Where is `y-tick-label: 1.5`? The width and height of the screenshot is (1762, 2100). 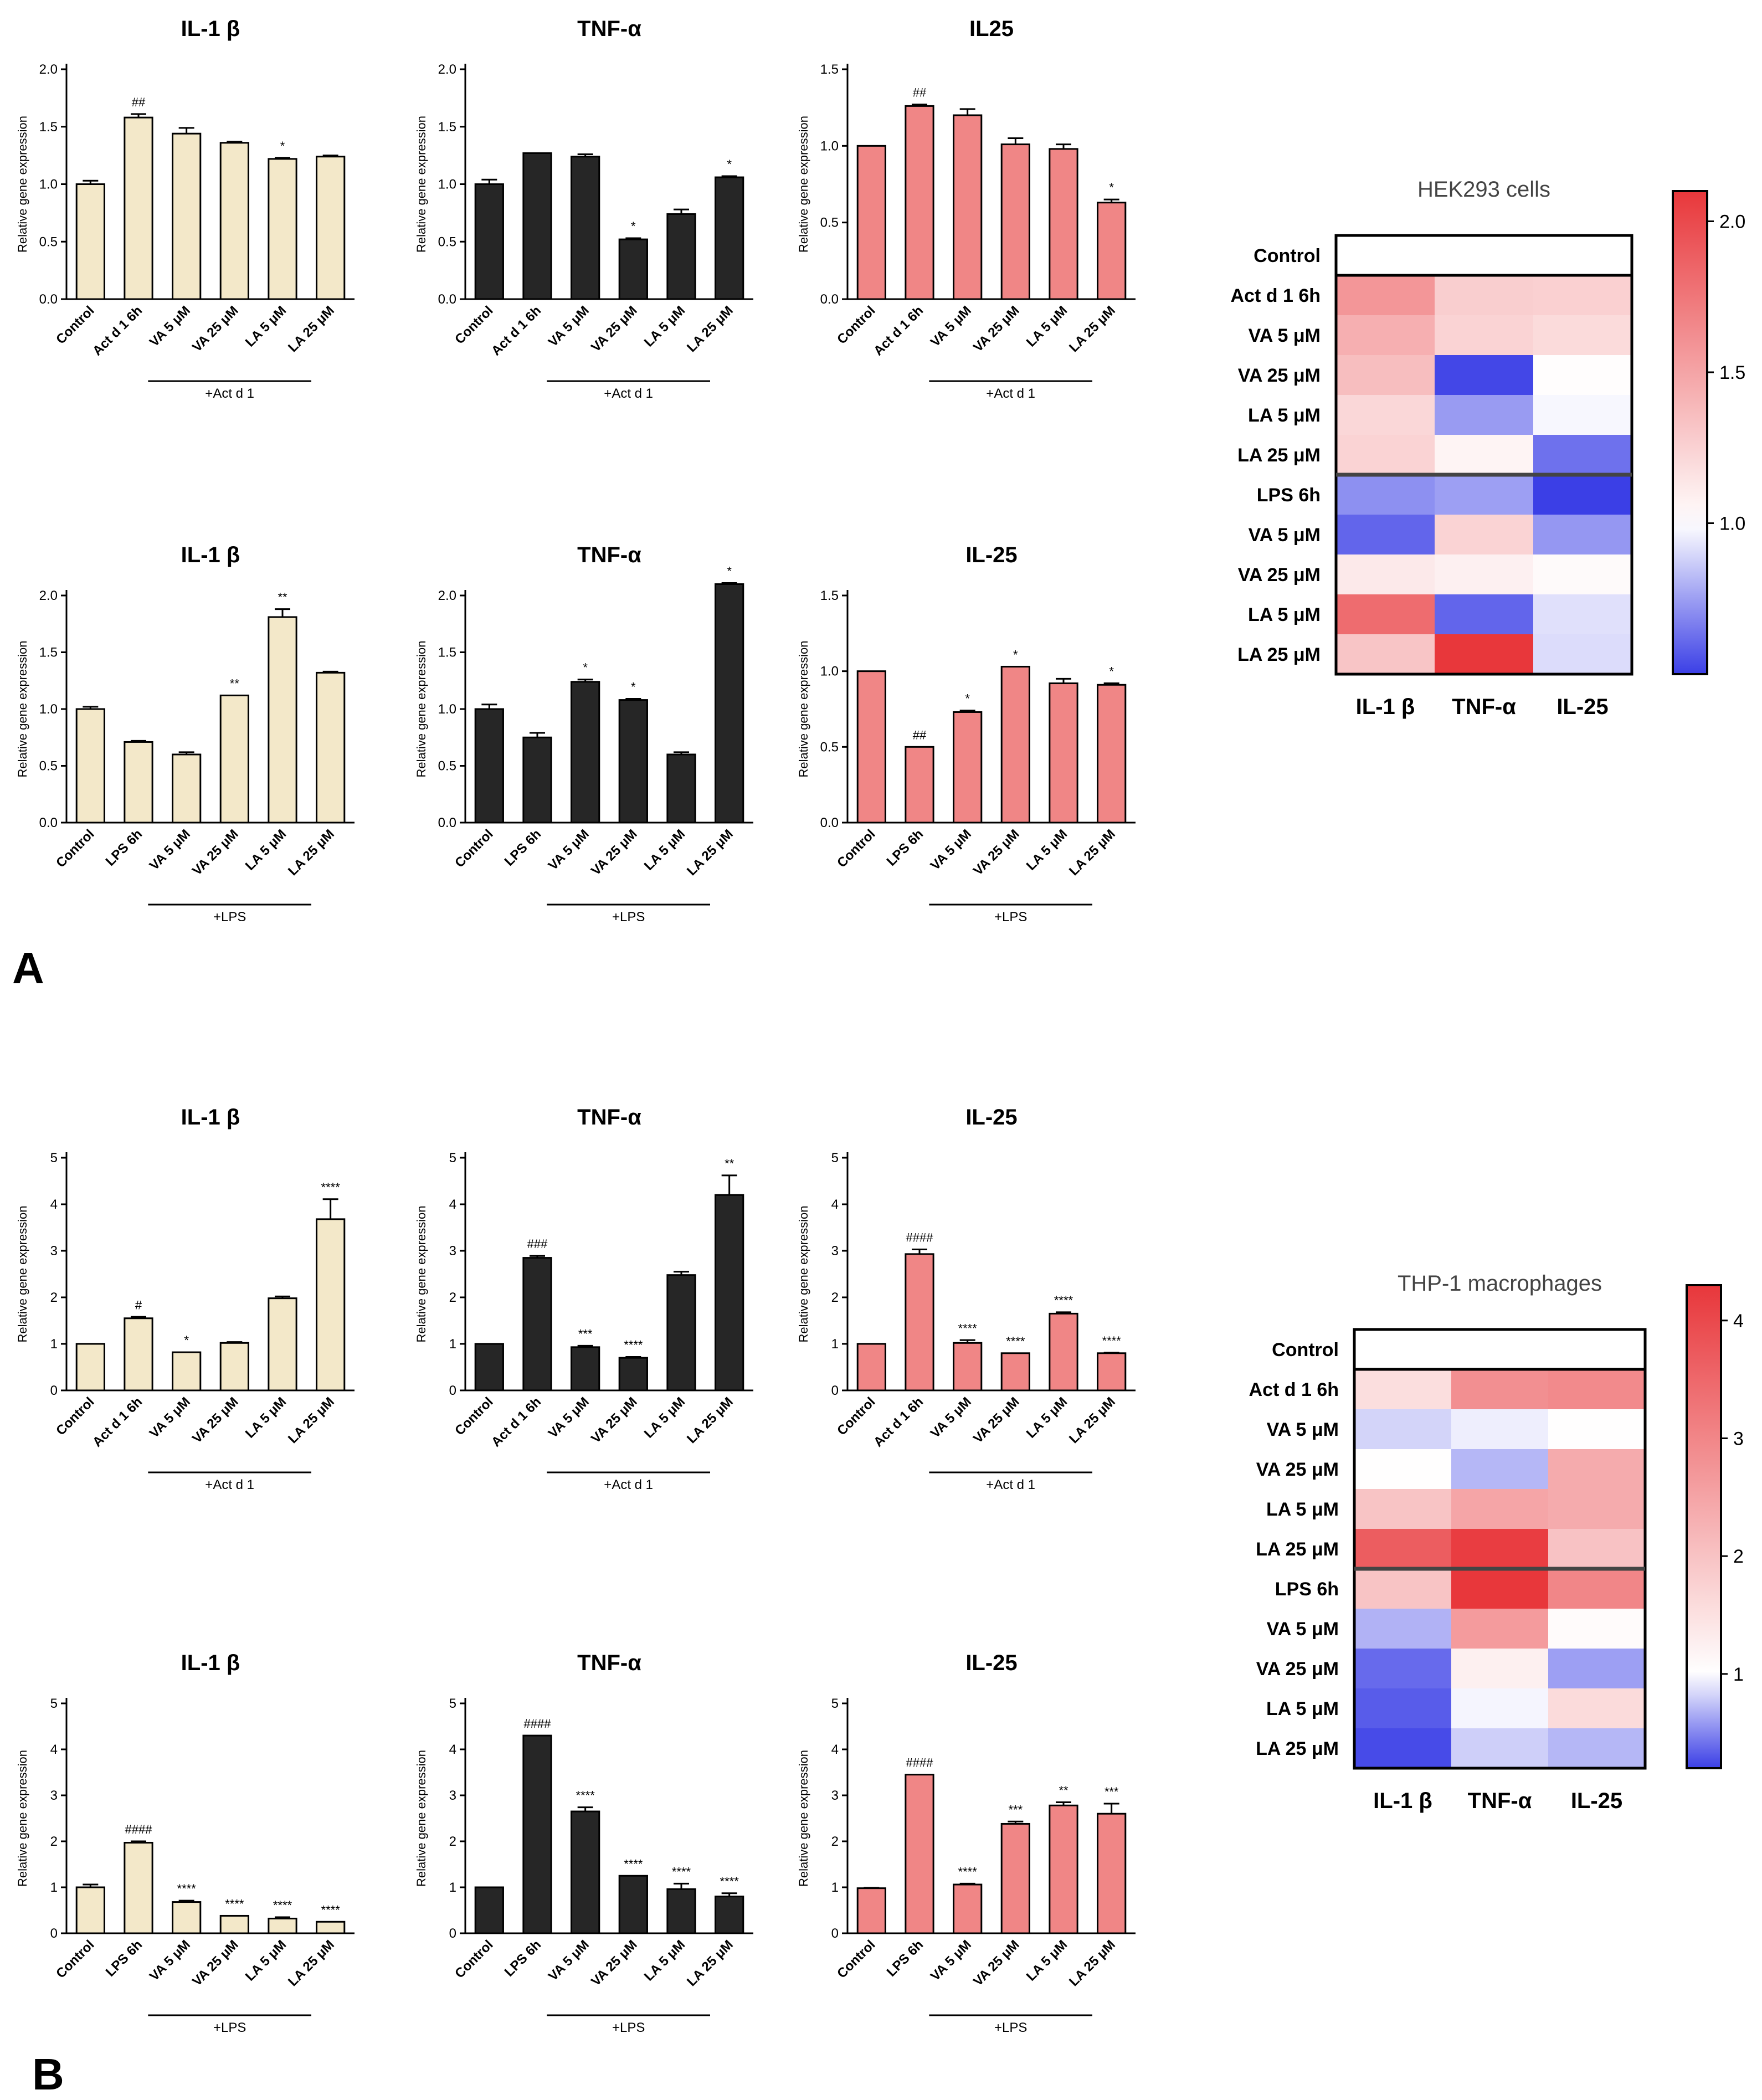 y-tick-label: 1.5 is located at coordinates (829, 69).